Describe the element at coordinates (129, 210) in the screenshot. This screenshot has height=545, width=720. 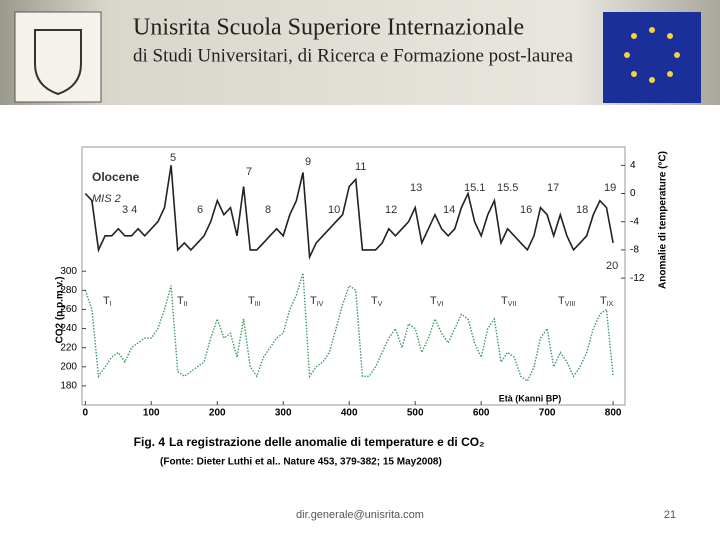
I see `annotation: 3 4` at that location.